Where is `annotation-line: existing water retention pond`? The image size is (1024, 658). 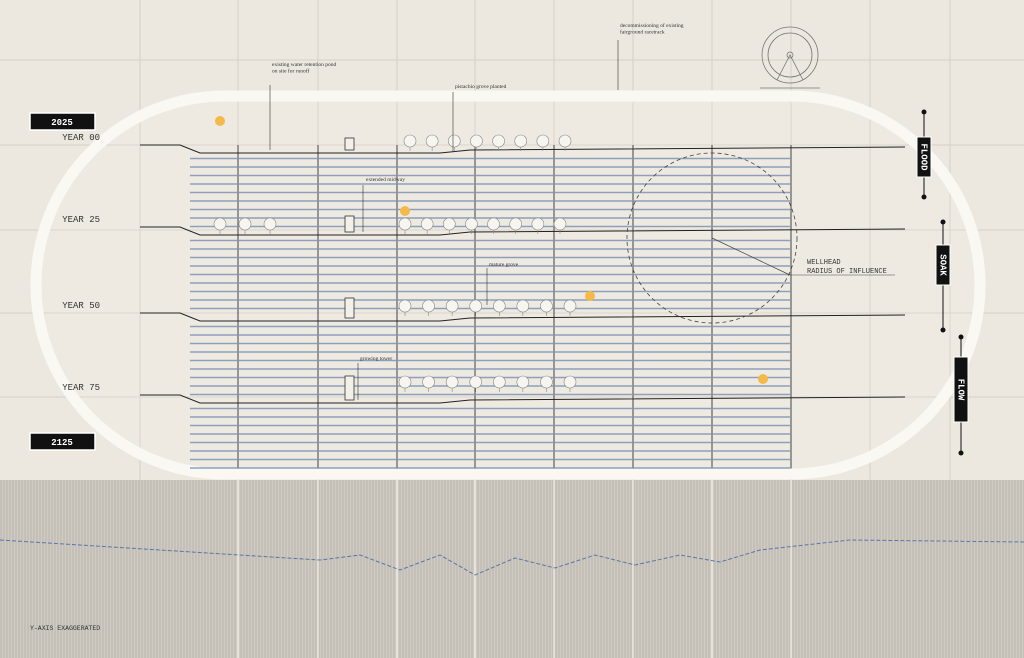
annotation-line: existing water retention pond is located at coordinates (304, 65).